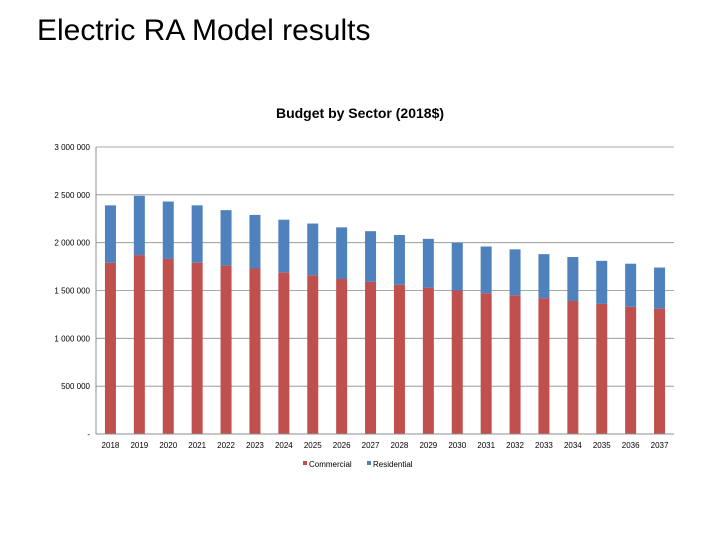  Describe the element at coordinates (255, 241) in the screenshot. I see `bar-residential-2023` at that location.